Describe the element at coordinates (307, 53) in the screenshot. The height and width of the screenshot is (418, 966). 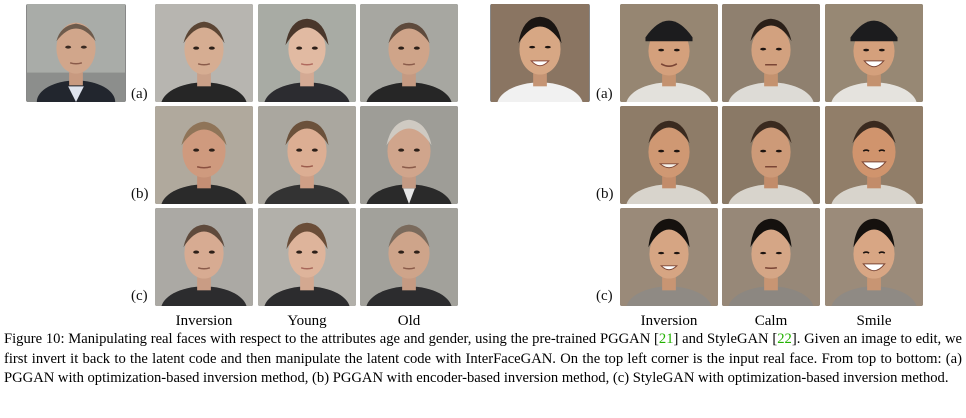
I see `face-left-a-young` at that location.